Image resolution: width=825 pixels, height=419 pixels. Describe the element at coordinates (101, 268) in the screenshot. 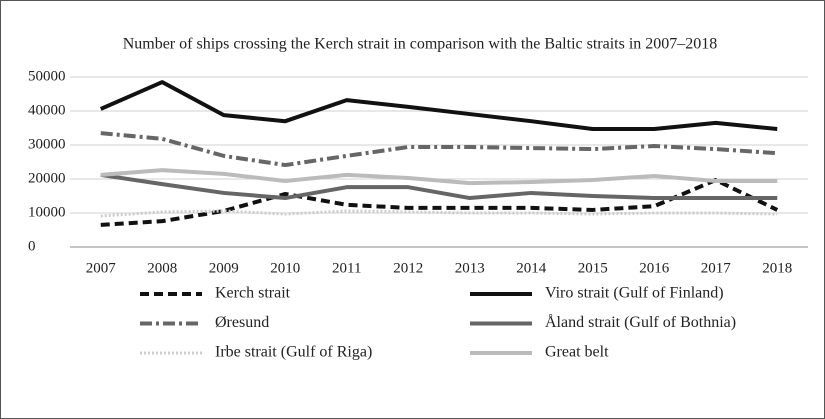

I see `x-tick-label: 2007` at that location.